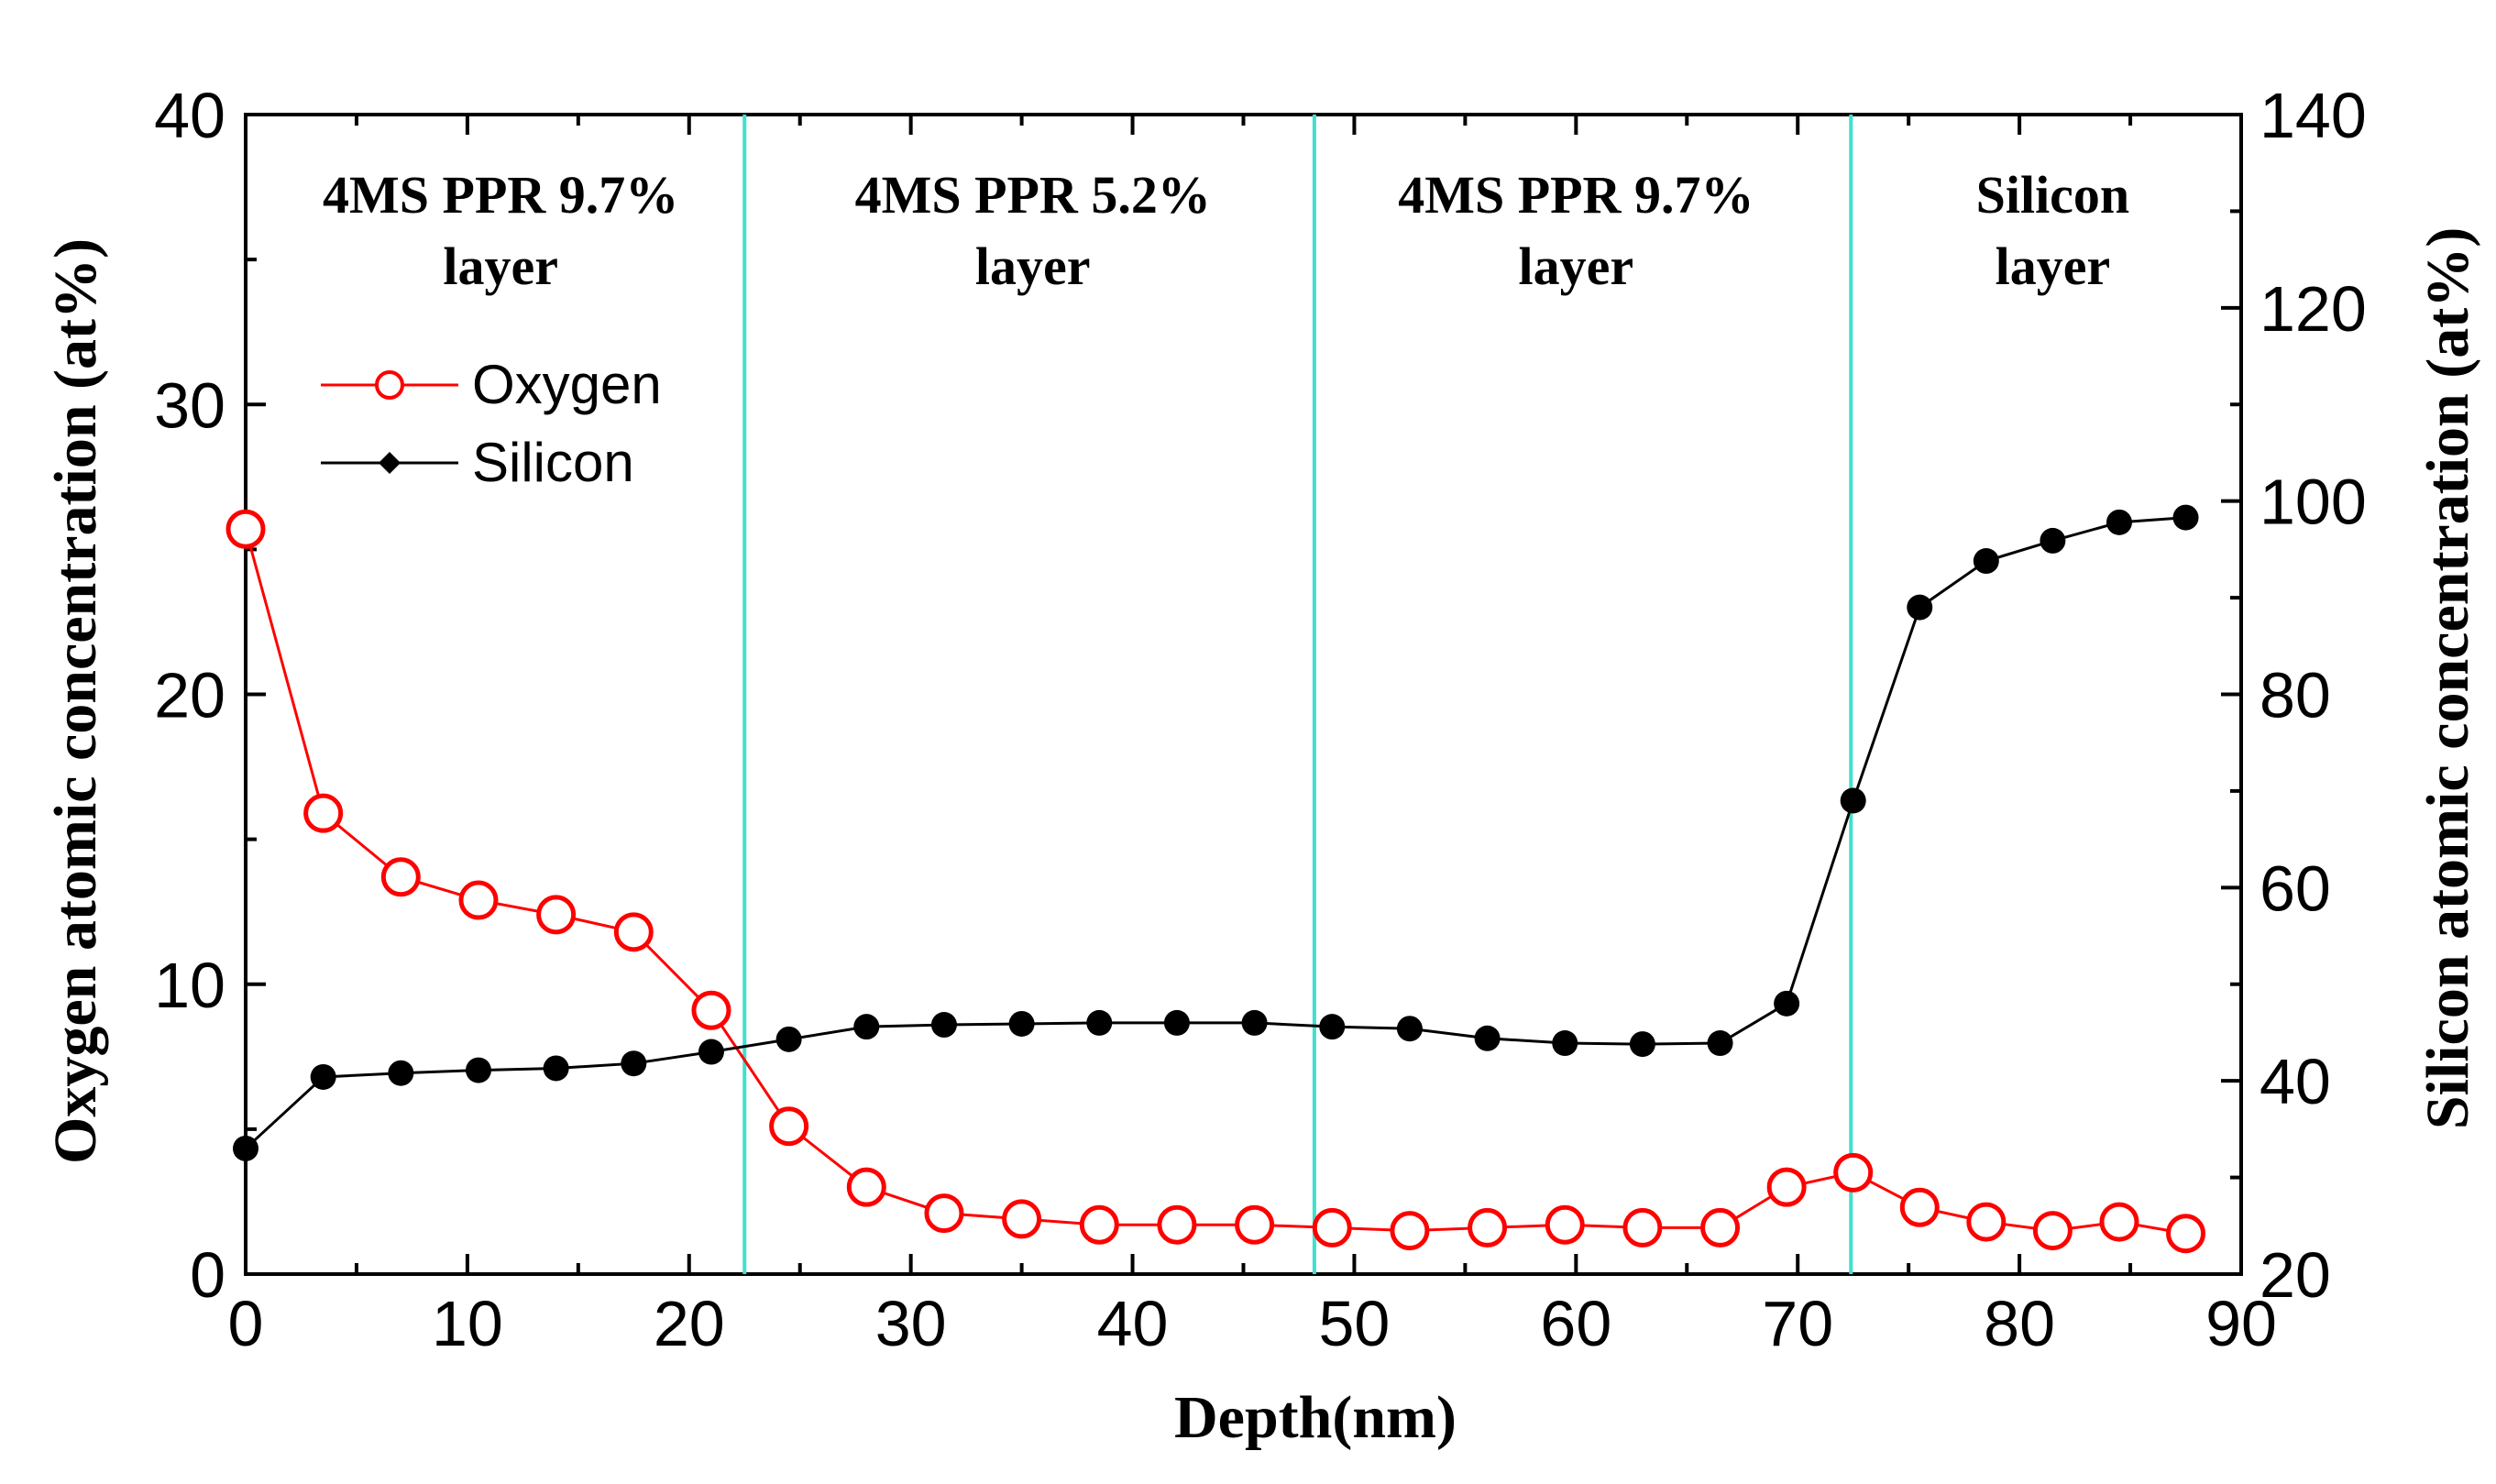  I want to click on left-y-tick-label: 30, so click(189, 405).